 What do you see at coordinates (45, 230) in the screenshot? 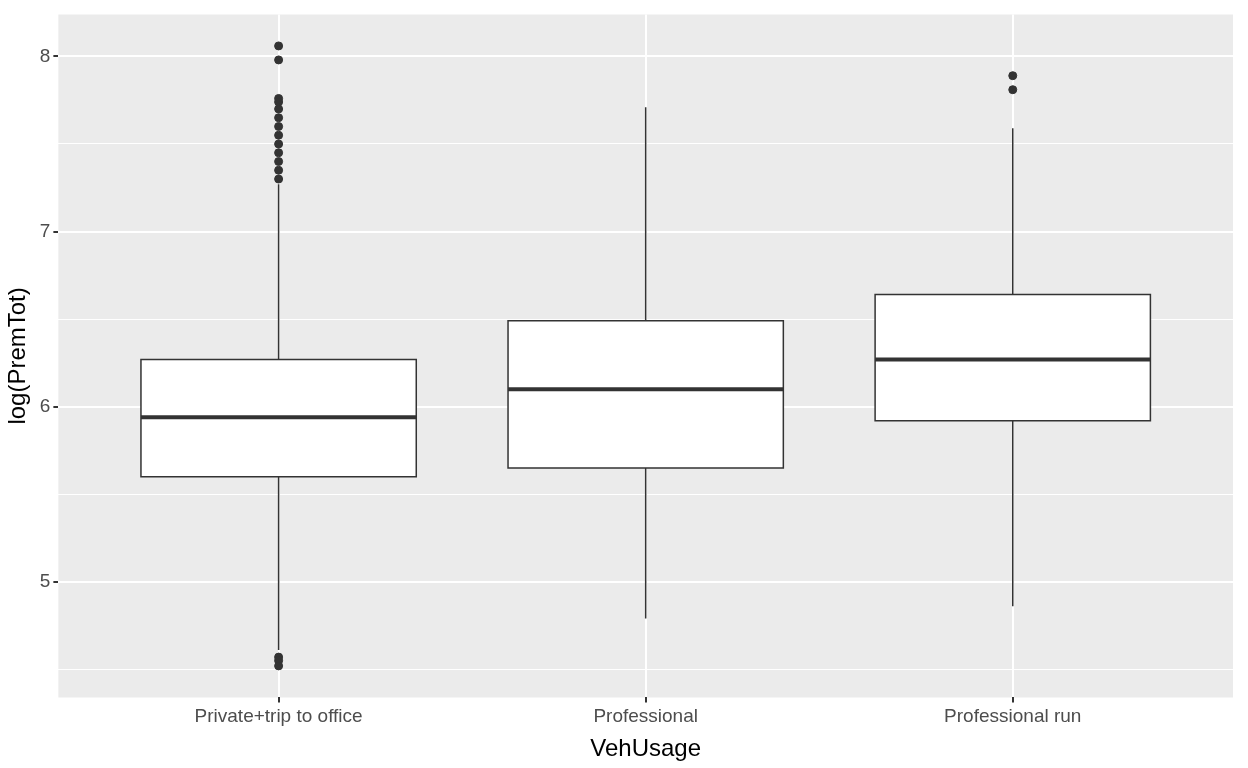
I see `y-tick-label: 7` at bounding box center [45, 230].